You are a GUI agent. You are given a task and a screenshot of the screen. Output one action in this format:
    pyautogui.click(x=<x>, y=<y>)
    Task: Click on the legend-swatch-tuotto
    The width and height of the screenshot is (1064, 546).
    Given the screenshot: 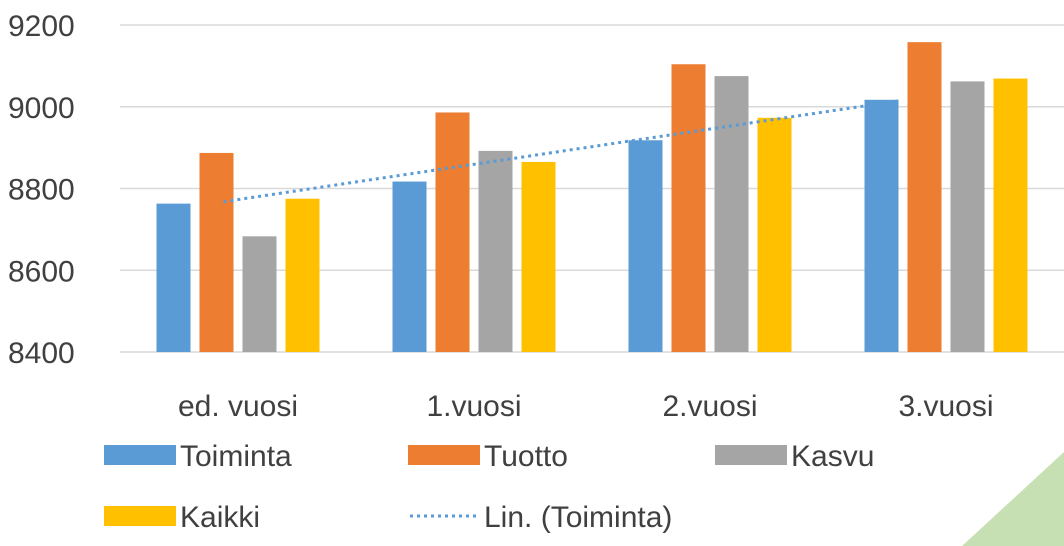 What is the action you would take?
    pyautogui.click(x=444, y=455)
    